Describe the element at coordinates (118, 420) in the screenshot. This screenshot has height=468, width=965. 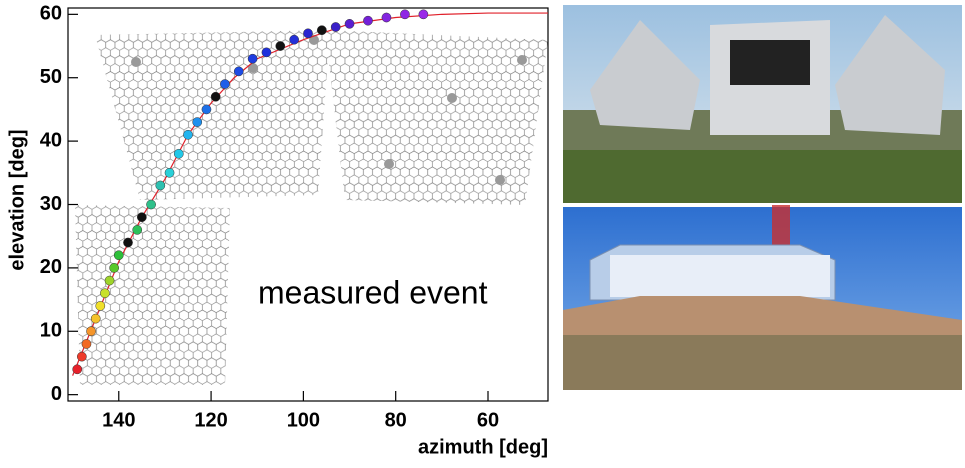
I see `x-tick-label: 140` at that location.